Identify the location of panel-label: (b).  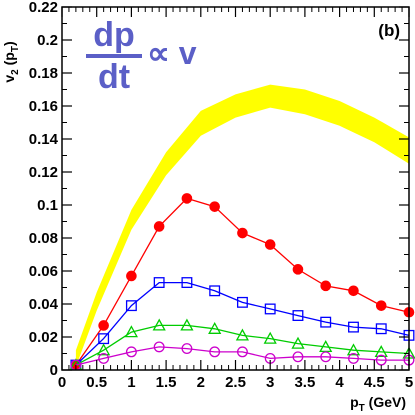
(389, 30).